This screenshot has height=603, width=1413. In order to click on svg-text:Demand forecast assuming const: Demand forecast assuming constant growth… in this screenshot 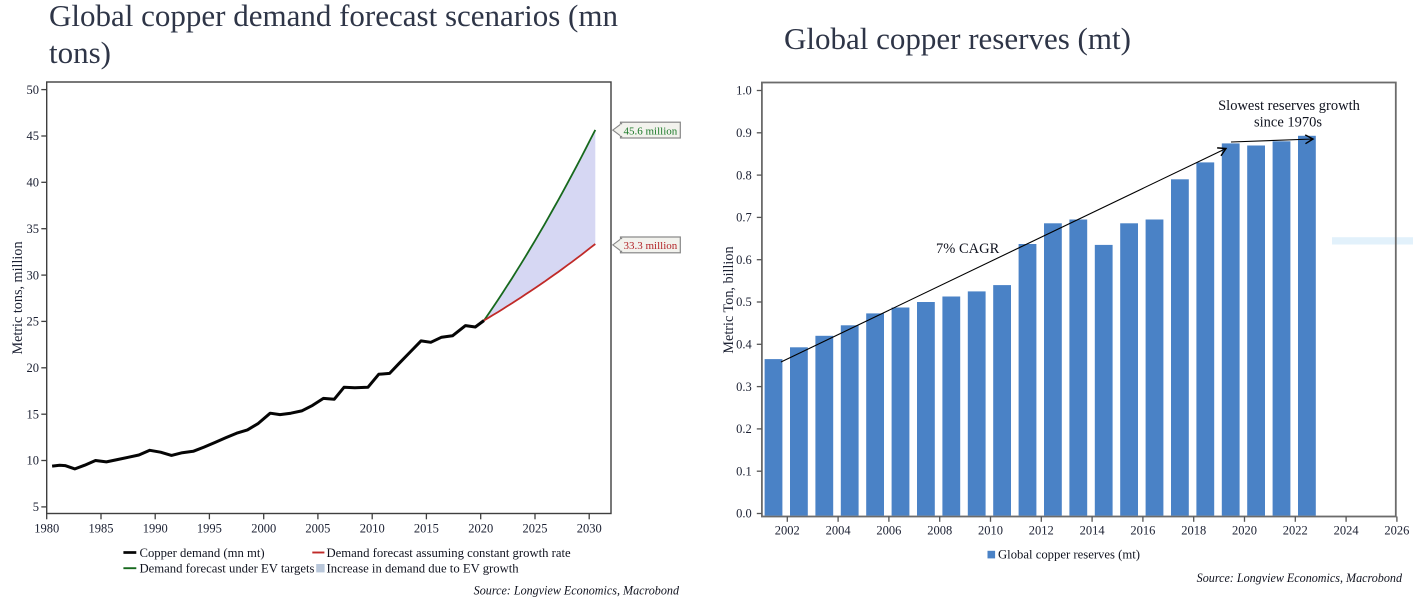, I will do `click(449, 553)`.